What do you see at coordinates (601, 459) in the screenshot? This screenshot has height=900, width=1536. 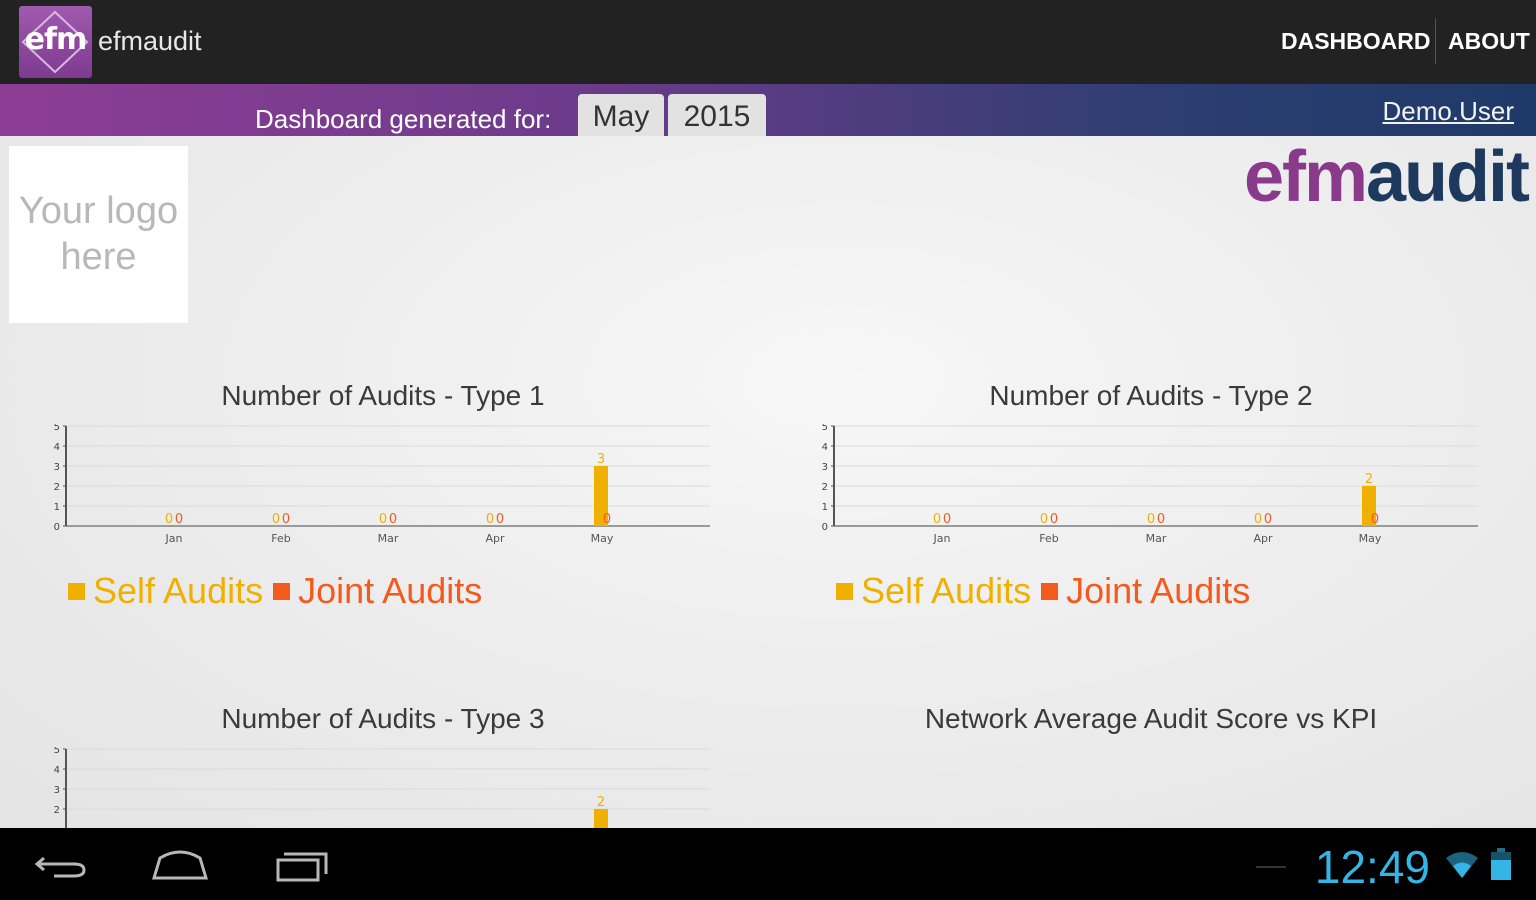 I see `data-label: 3` at bounding box center [601, 459].